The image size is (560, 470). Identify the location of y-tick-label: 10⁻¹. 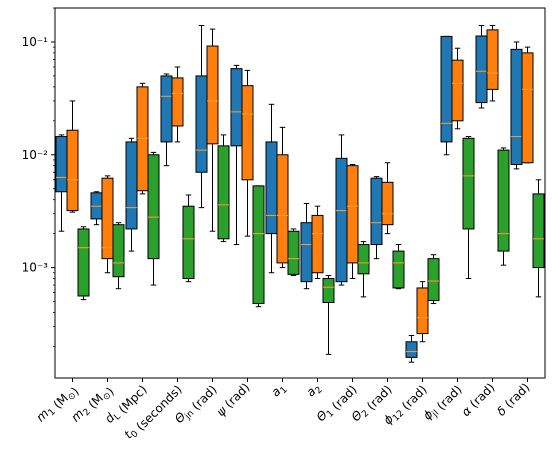
(35, 42).